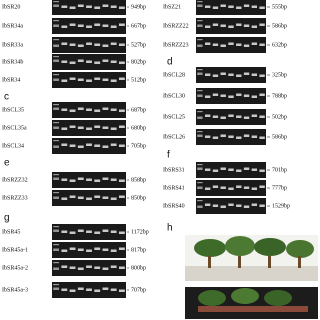 The height and width of the screenshot is (320, 320). I want to click on gene-label: IbSRS31, so click(174, 170).